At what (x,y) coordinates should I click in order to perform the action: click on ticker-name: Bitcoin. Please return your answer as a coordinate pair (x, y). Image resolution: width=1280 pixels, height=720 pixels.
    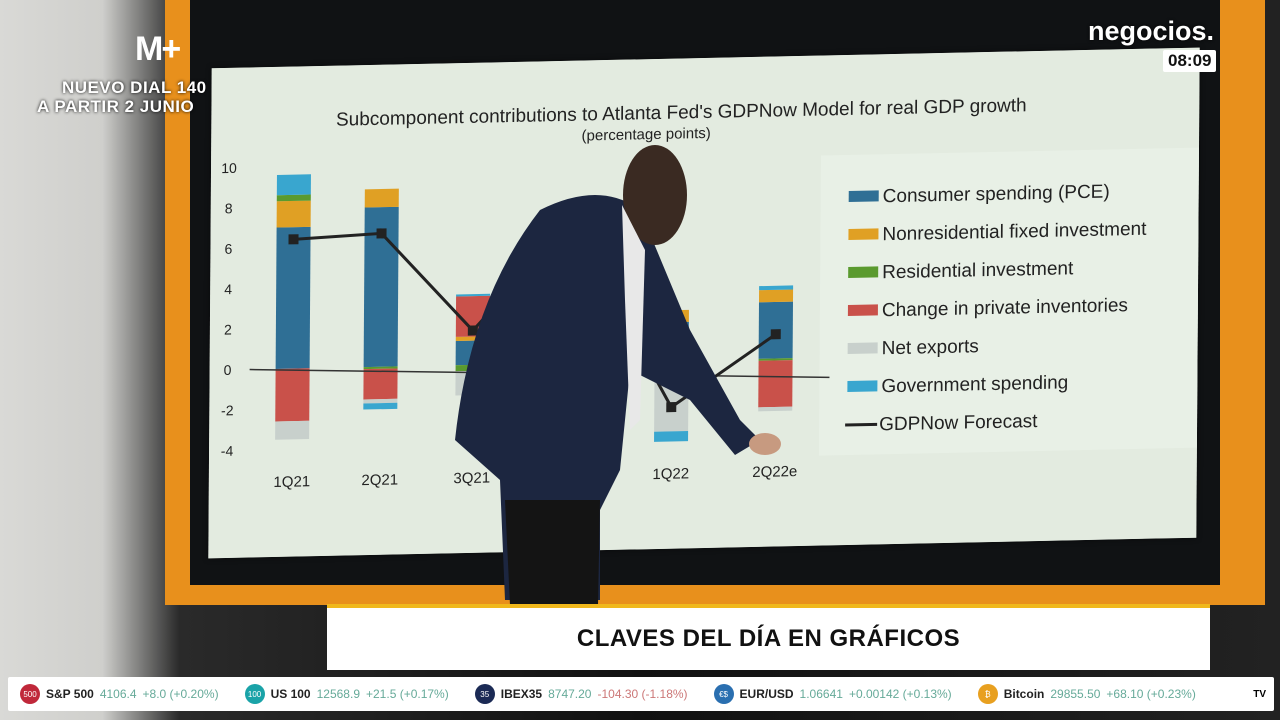
    Looking at the image, I should click on (1024, 694).